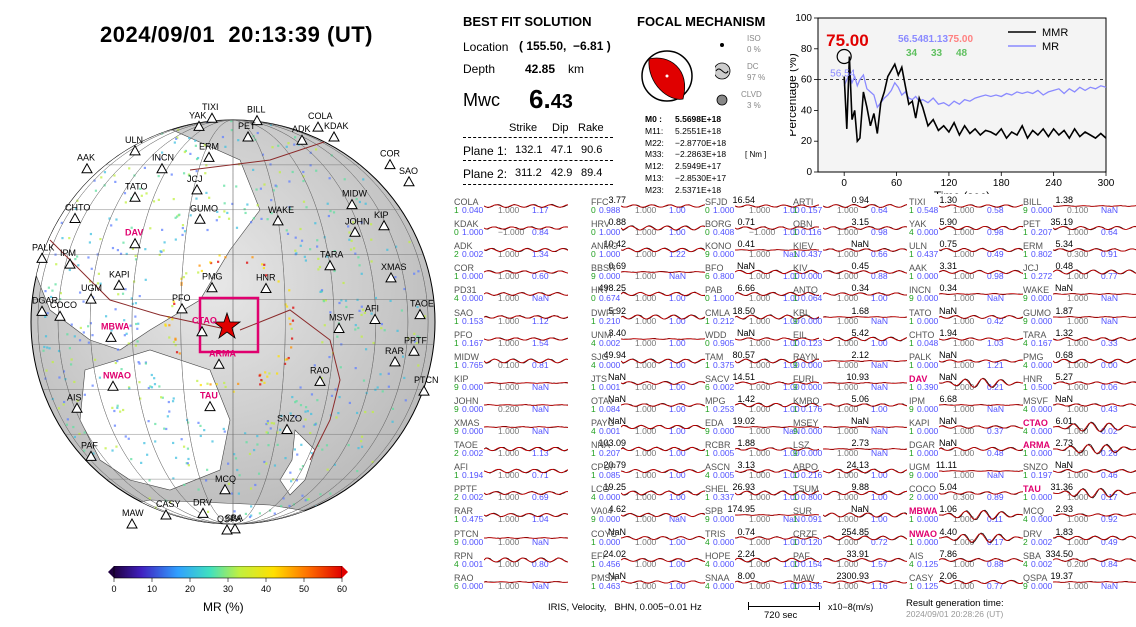 The width and height of the screenshot is (1136, 627). What do you see at coordinates (672, 293) in the screenshot?
I see `wave-cell-hkt: HKT 6.66 0 0.674 1.000 1.00` at bounding box center [672, 293].